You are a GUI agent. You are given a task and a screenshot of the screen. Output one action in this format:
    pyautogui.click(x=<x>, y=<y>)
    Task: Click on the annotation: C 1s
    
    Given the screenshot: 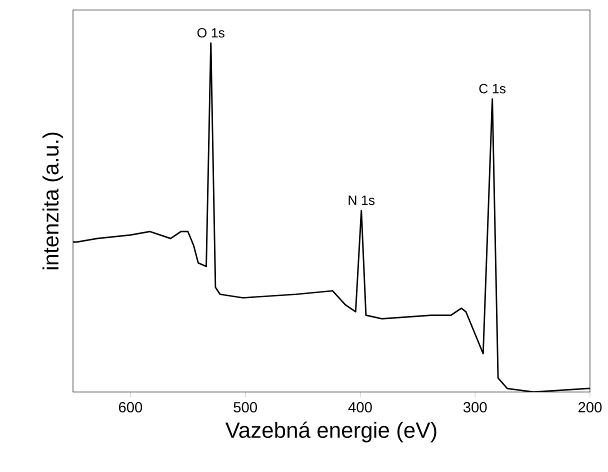 What is the action you would take?
    pyautogui.click(x=492, y=89)
    